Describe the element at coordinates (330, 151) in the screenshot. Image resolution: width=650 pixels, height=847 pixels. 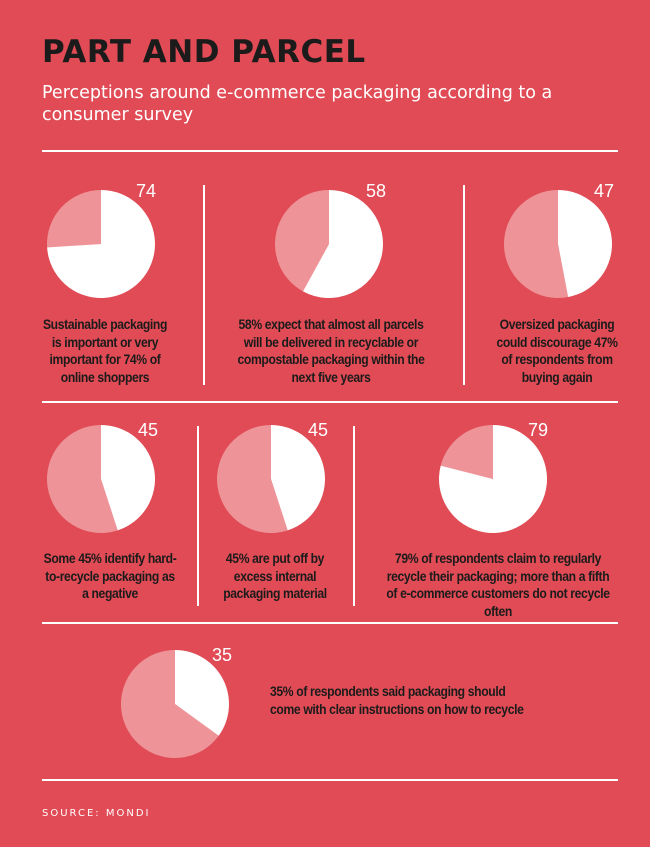
I see `divider-top` at that location.